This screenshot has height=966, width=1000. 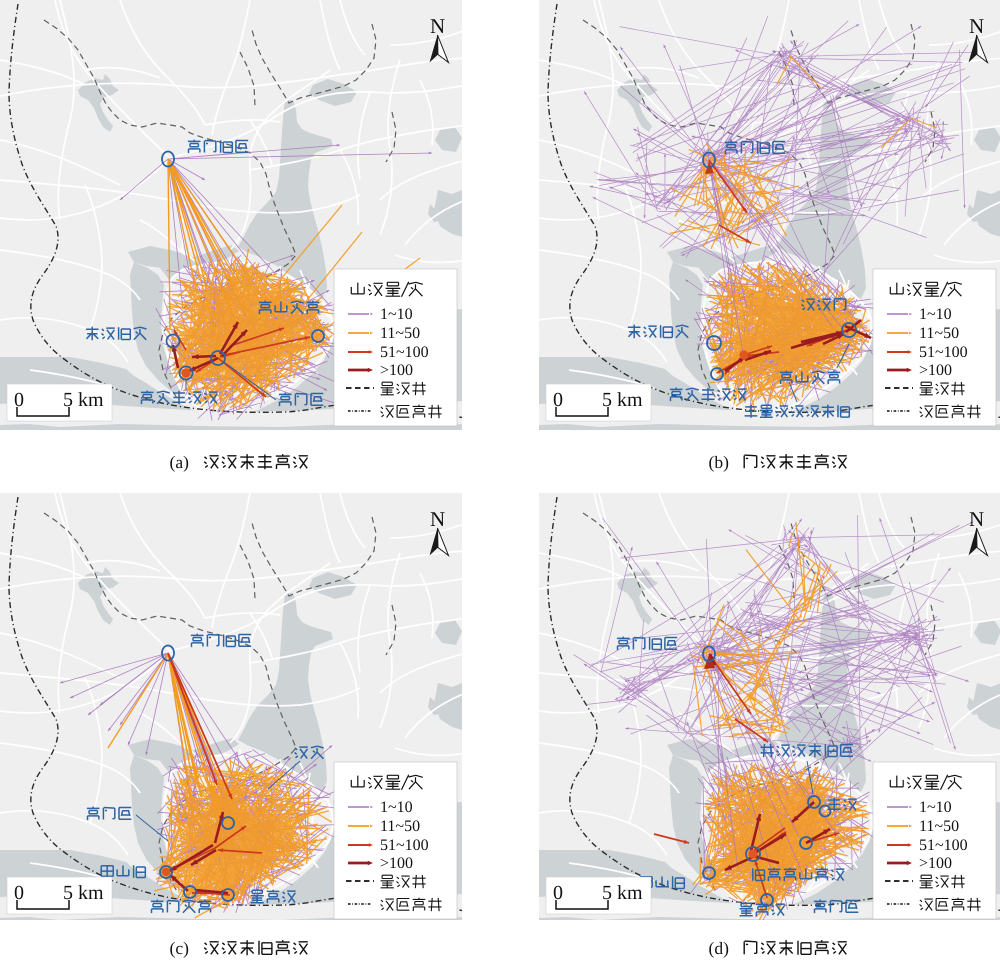 I want to click on svg-text: (b), so click(x=719, y=462).